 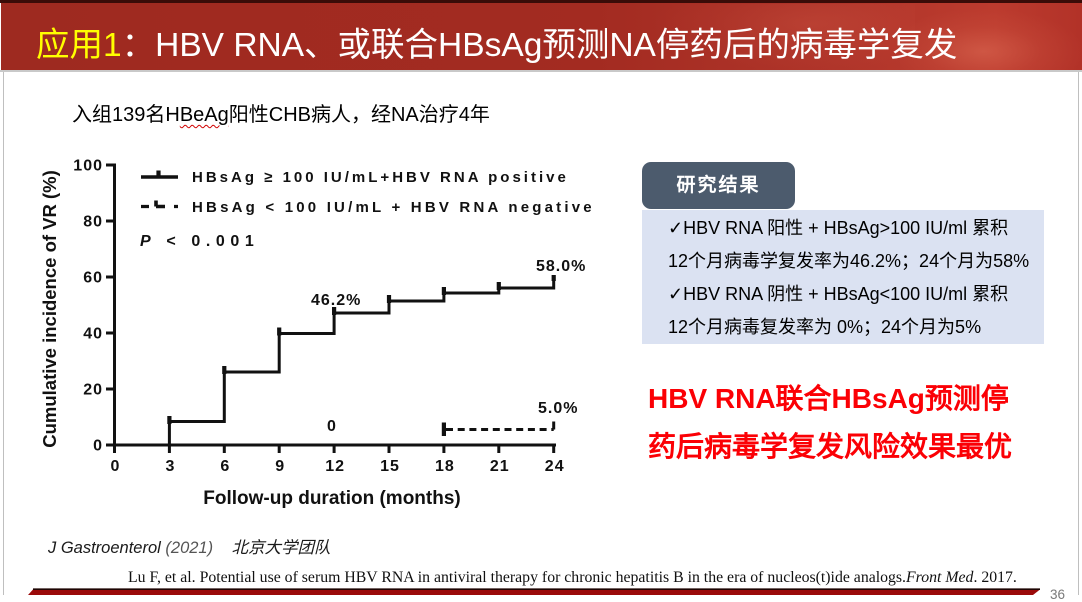 I want to click on svg-text: 12, so click(x=335, y=466).